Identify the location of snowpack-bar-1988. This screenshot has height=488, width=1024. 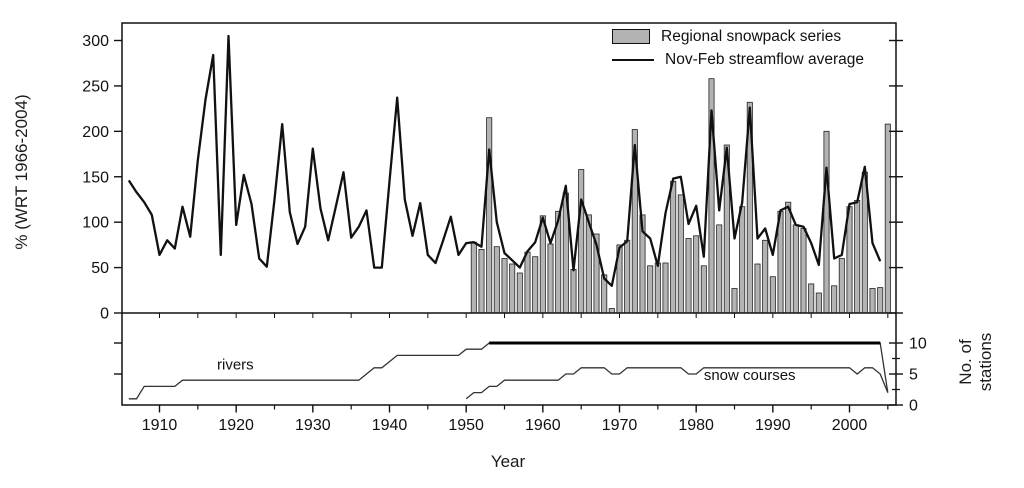
(757, 288).